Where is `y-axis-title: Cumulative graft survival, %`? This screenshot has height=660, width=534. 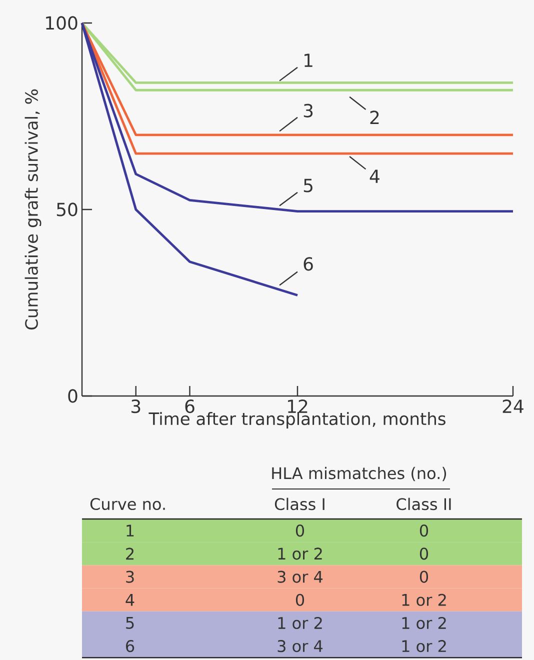 y-axis-title: Cumulative graft survival, % is located at coordinates (33, 209).